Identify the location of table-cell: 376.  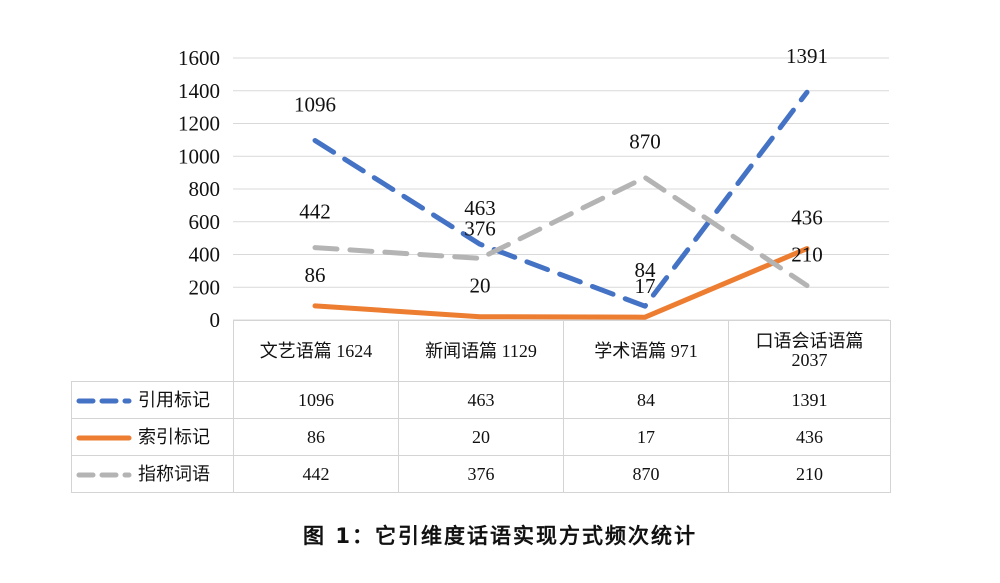
(481, 474).